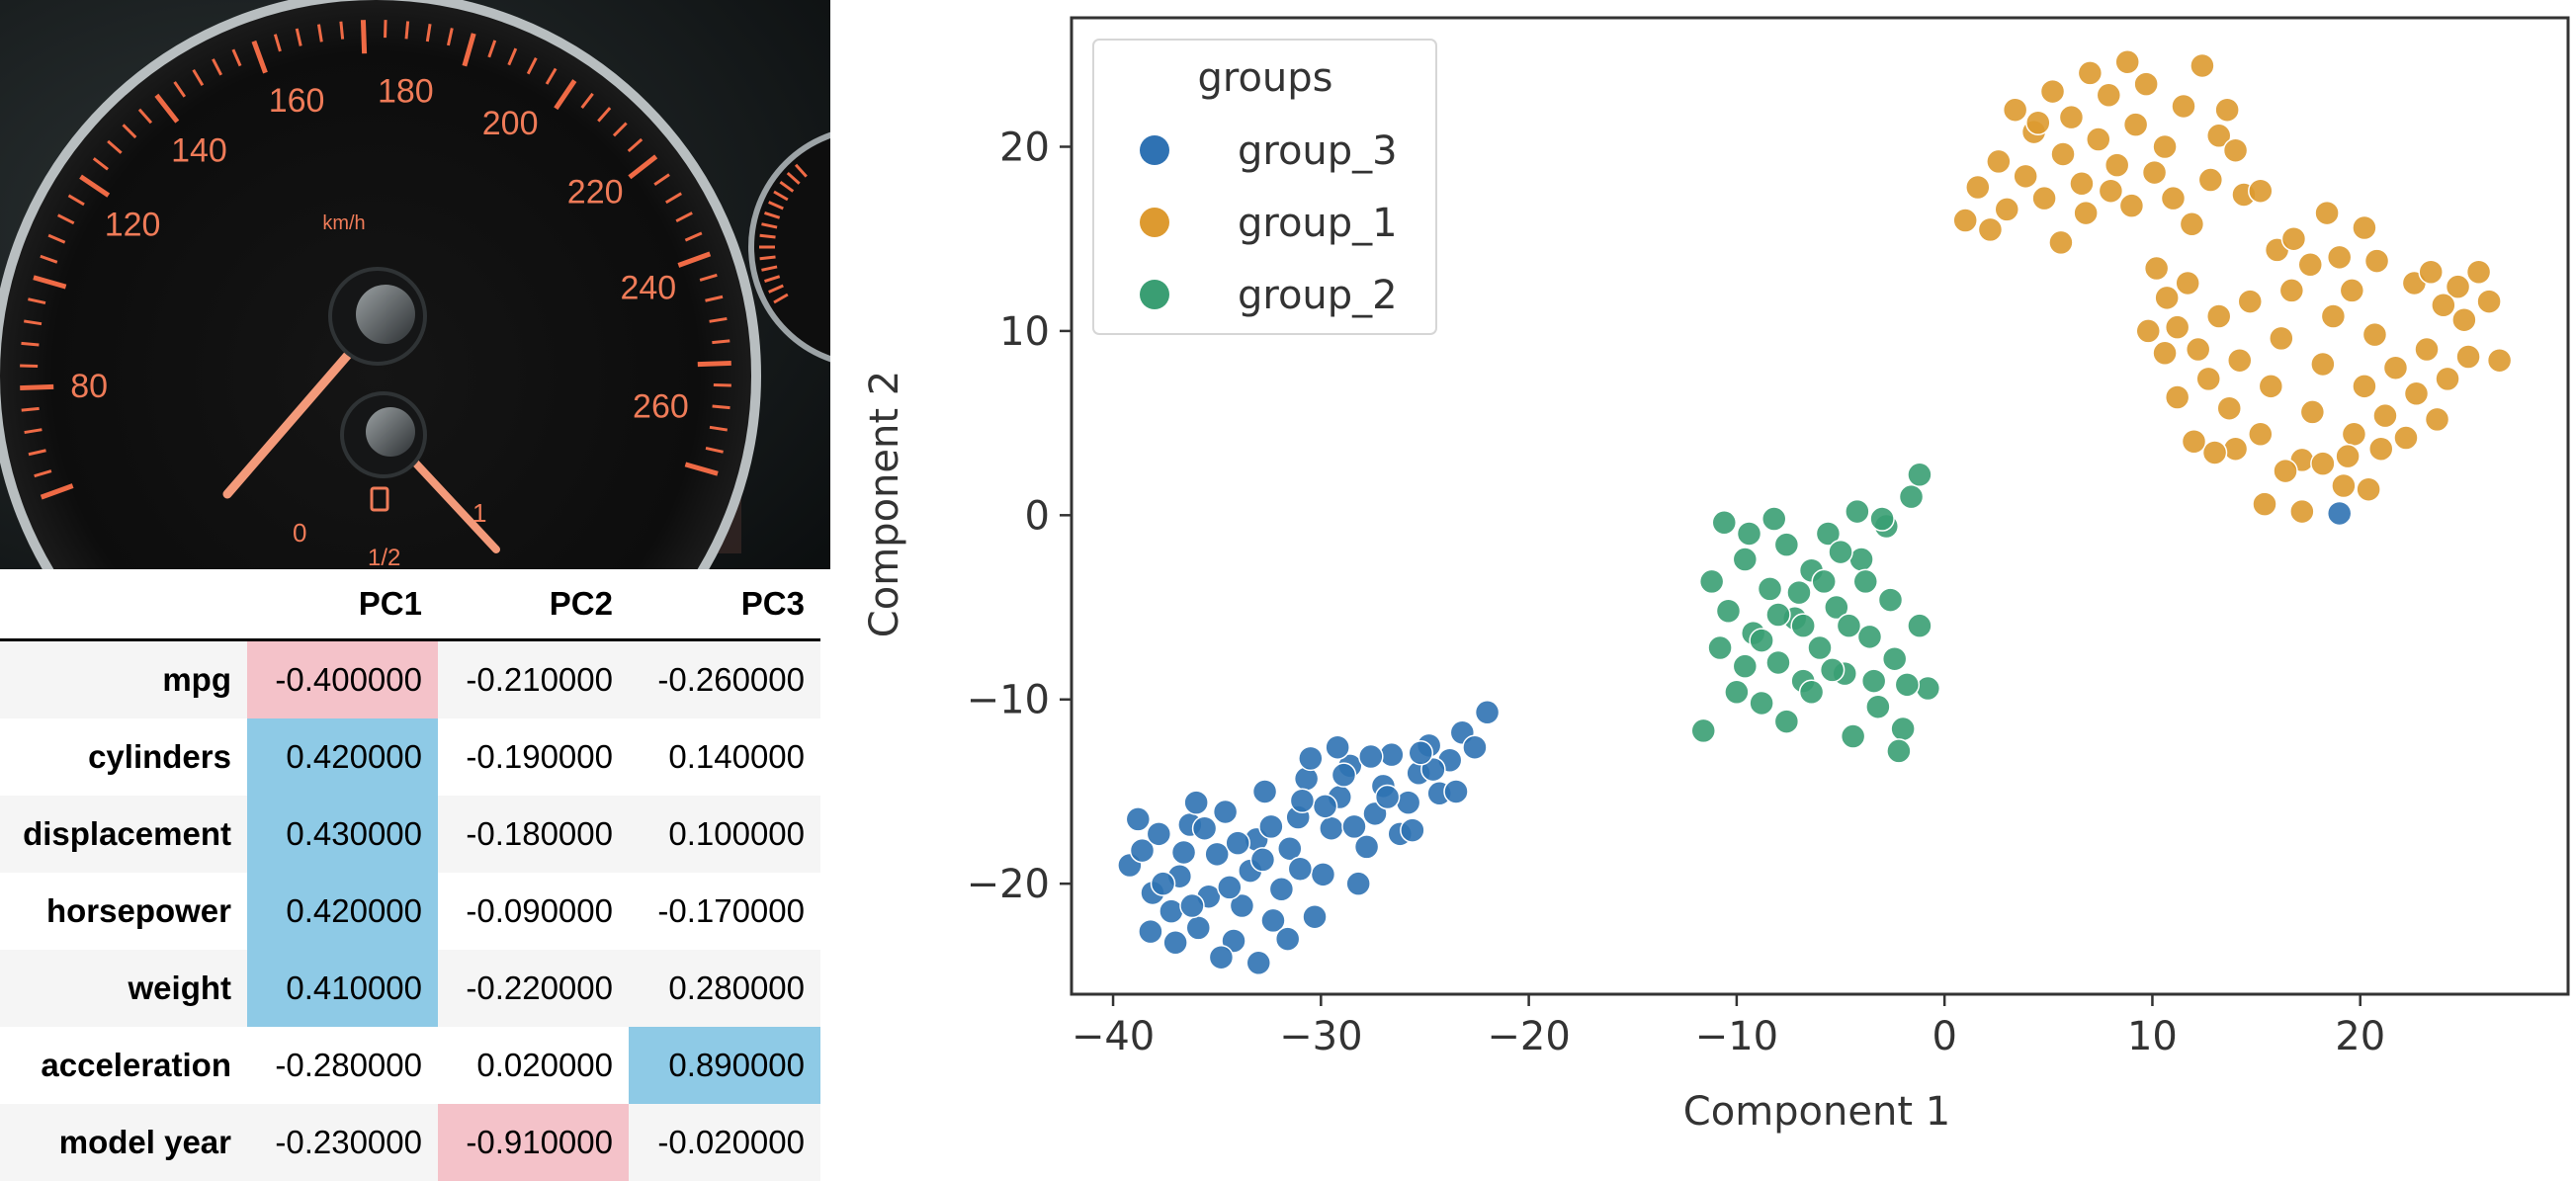  Describe the element at coordinates (342, 604) in the screenshot. I see `column-header: PC1` at that location.